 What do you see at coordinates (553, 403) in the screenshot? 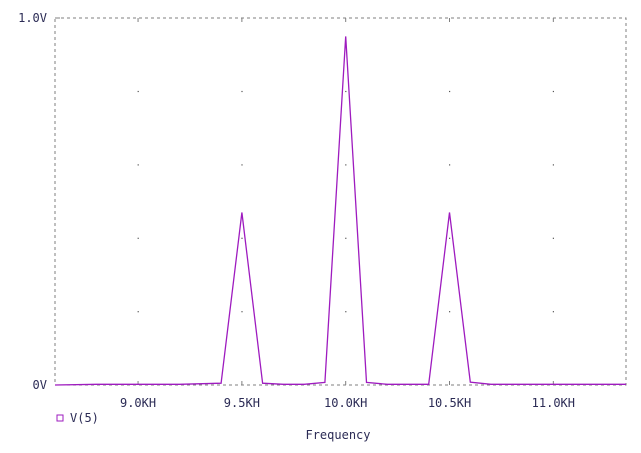
I see `x-tick-label: 11.0KH` at bounding box center [553, 403].